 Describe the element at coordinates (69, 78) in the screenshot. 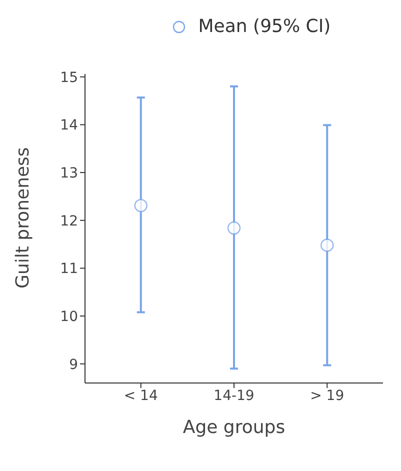

I see `y-tick-label: 15` at that location.